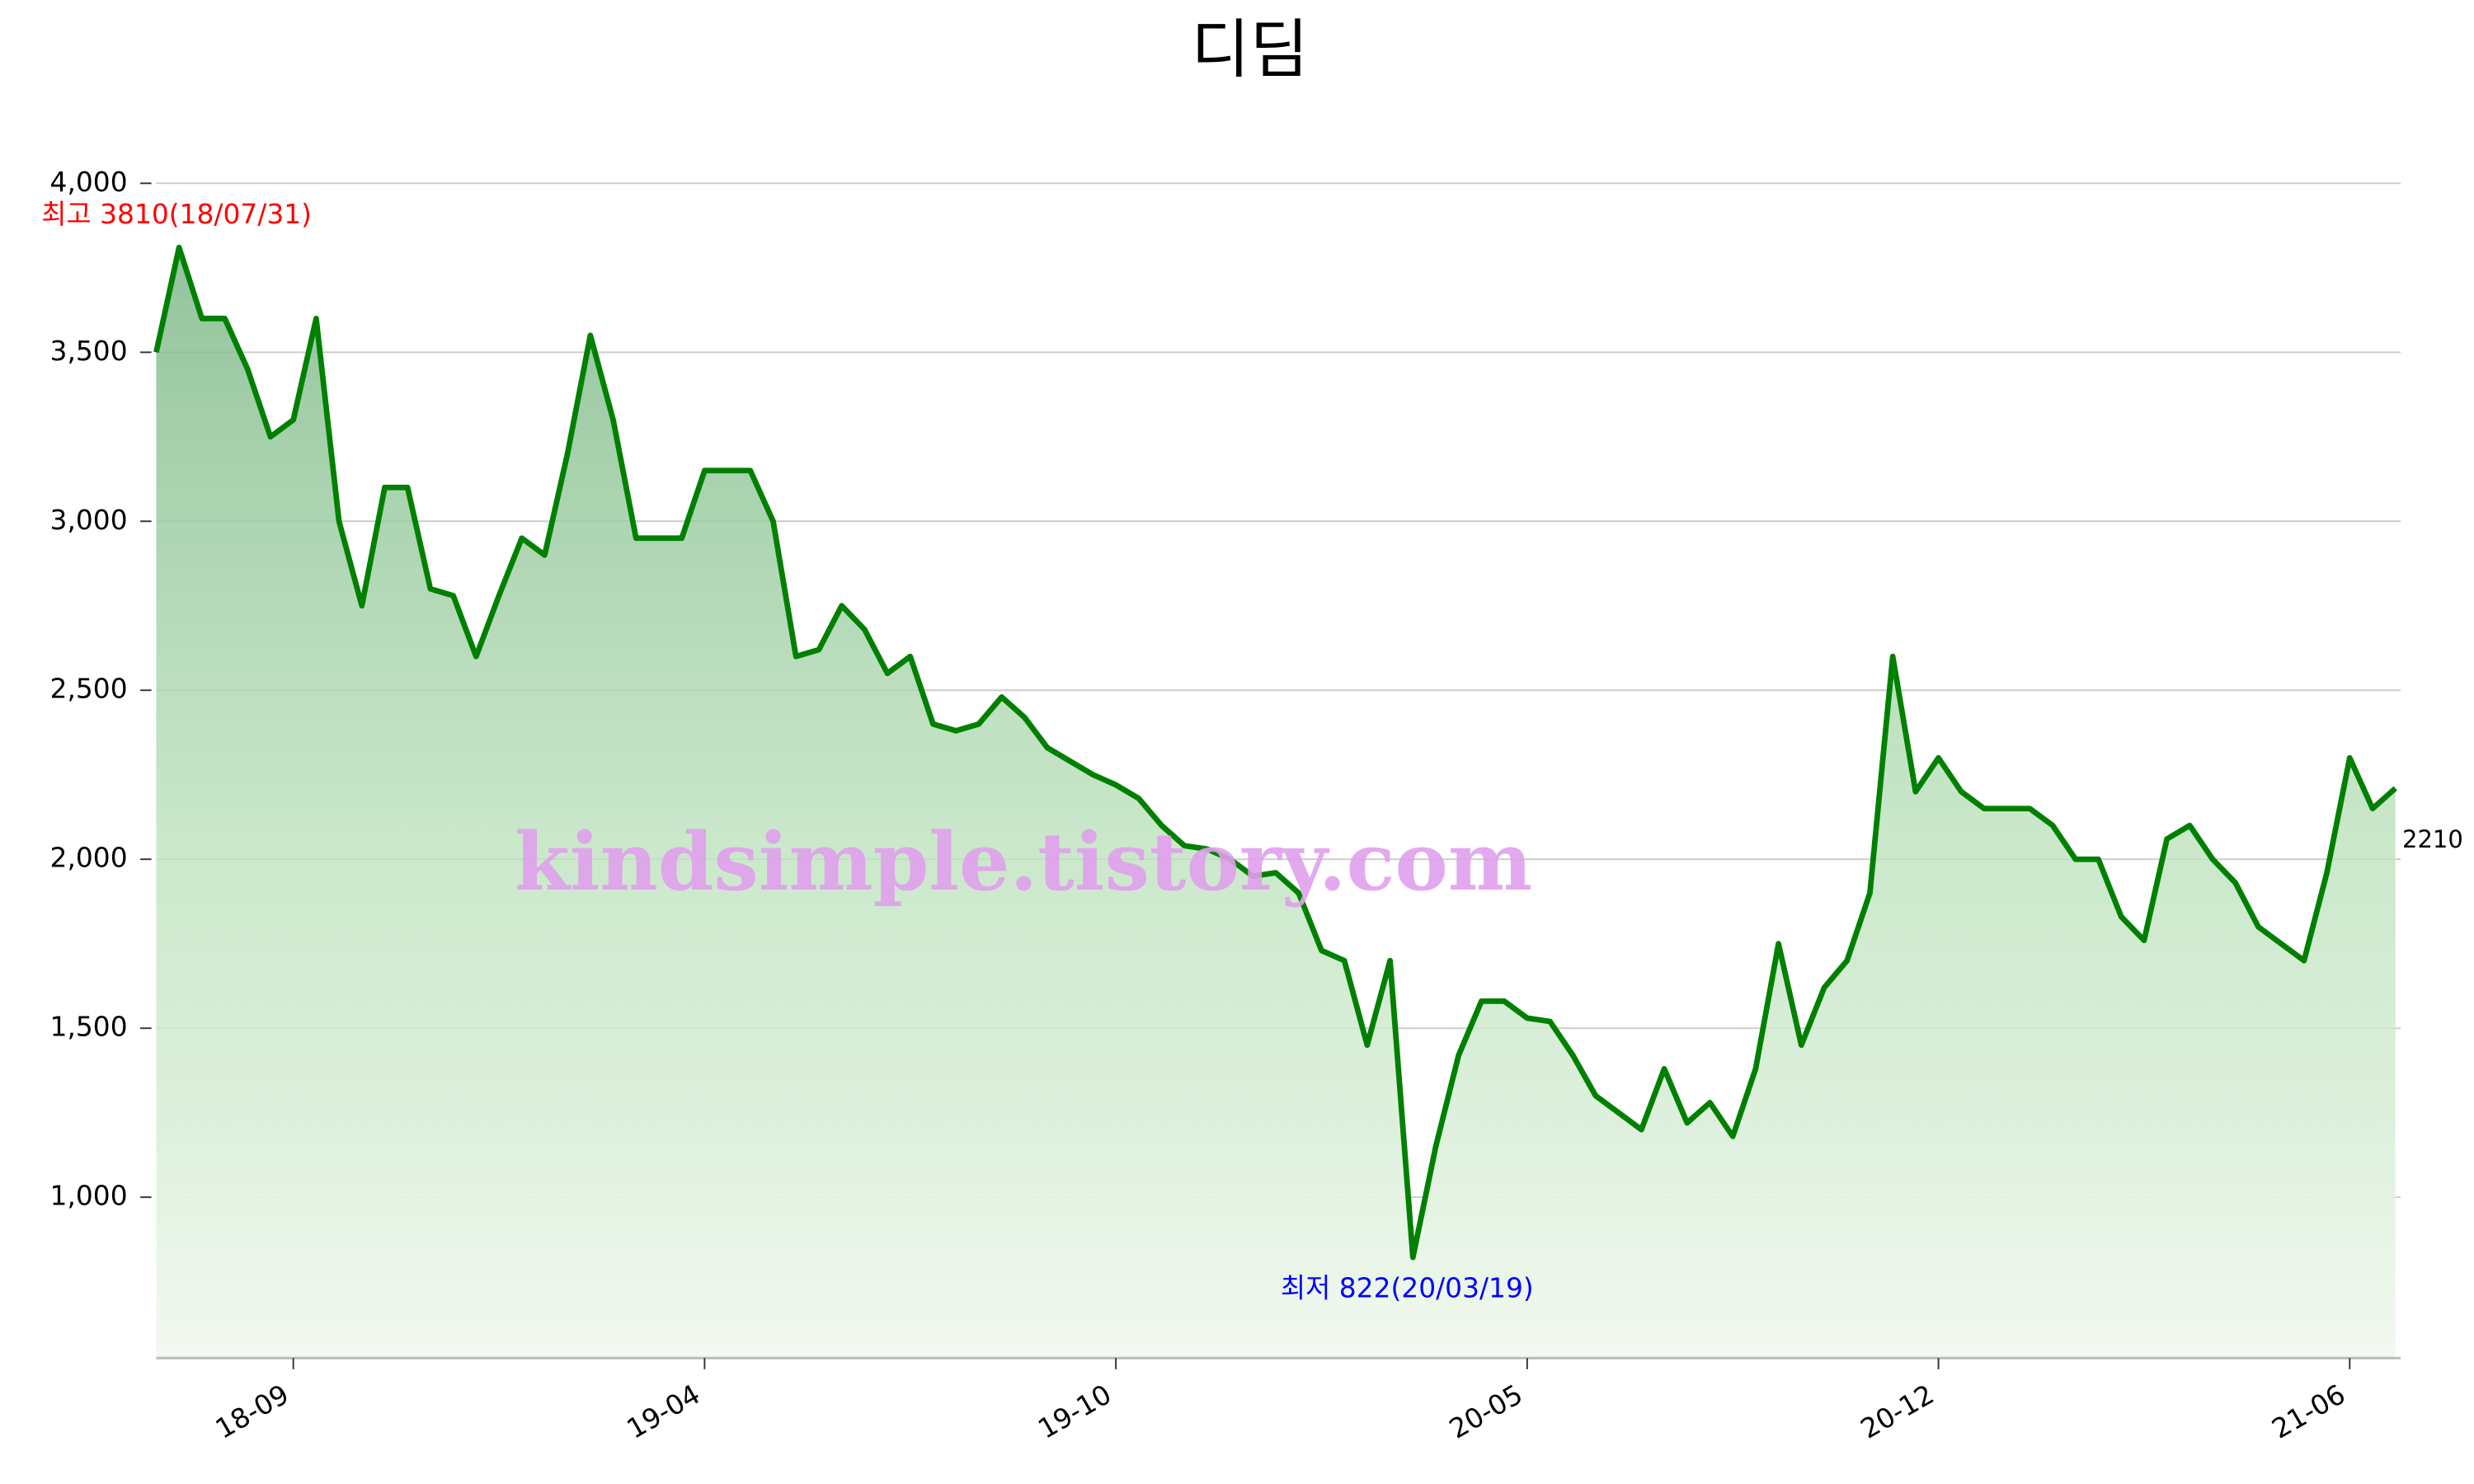 This screenshot has height=1484, width=2474. What do you see at coordinates (1407, 1287) in the screenshot?
I see `annotation: 최저 822(20/03/19)` at bounding box center [1407, 1287].